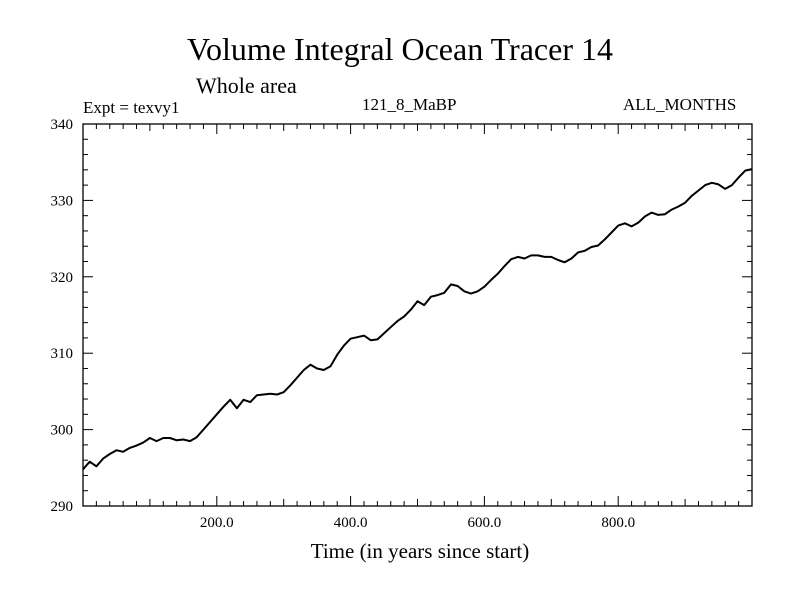 This screenshot has height=600, width=800. Describe the element at coordinates (420, 551) in the screenshot. I see `x-axis-label: Time (in years since start)` at that location.